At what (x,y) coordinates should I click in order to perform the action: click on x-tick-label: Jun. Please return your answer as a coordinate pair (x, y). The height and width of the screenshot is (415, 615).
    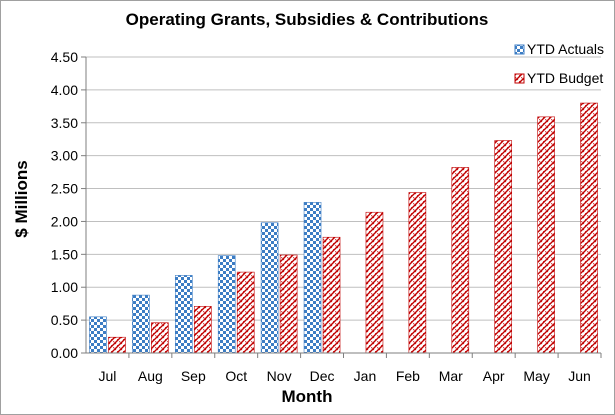
    Looking at the image, I should click on (579, 376).